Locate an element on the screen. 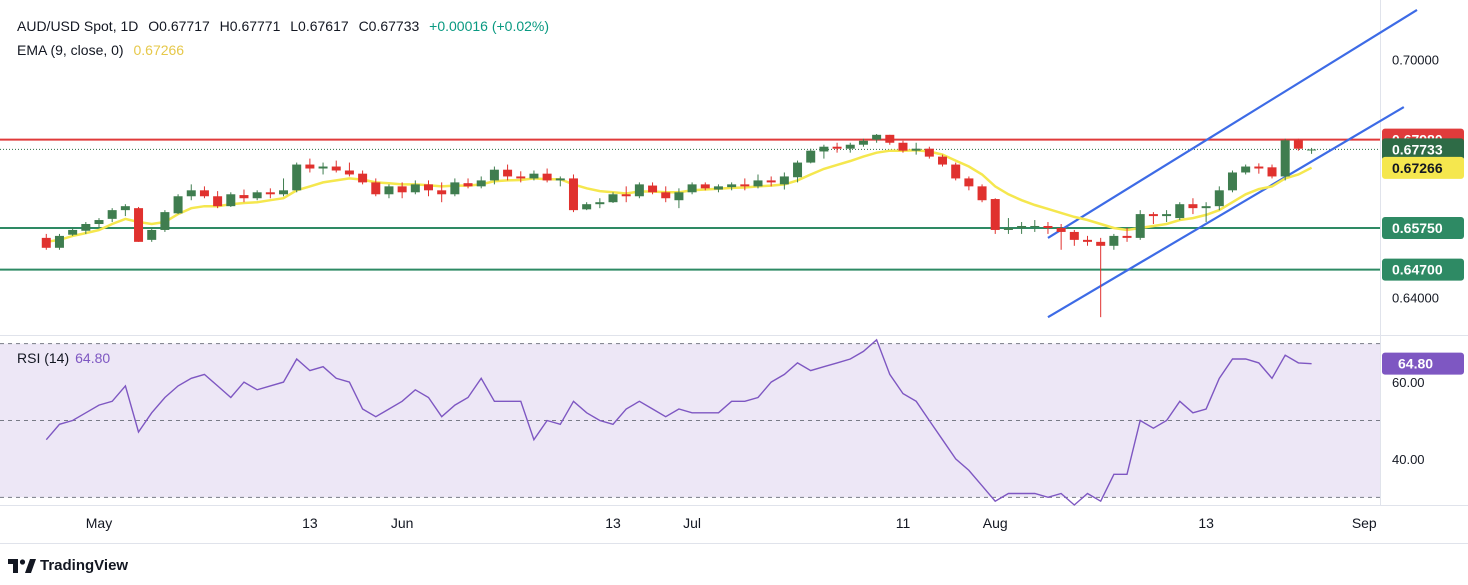 The image size is (1468, 585). tradingview-brand: TradingView is located at coordinates (68, 565).